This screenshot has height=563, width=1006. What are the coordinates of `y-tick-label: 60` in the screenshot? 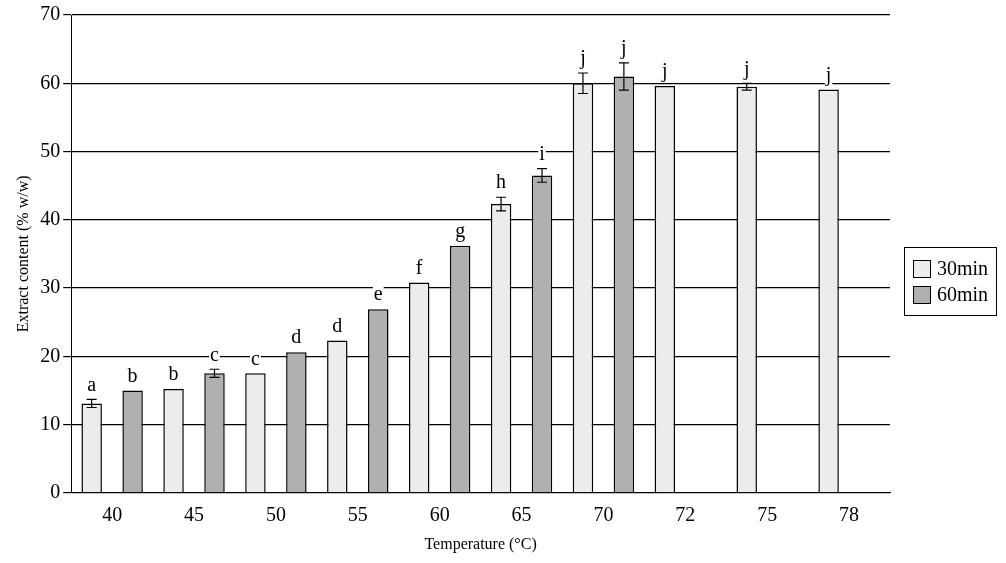 It's located at (50, 81).